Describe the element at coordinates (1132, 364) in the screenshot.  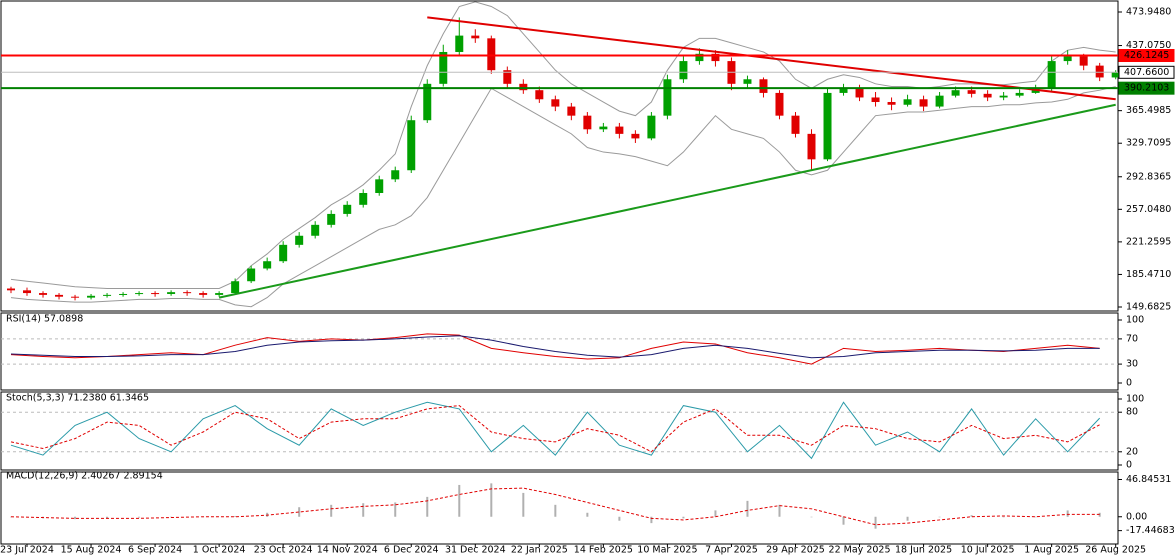
I see `y-tick-label: 30` at that location.